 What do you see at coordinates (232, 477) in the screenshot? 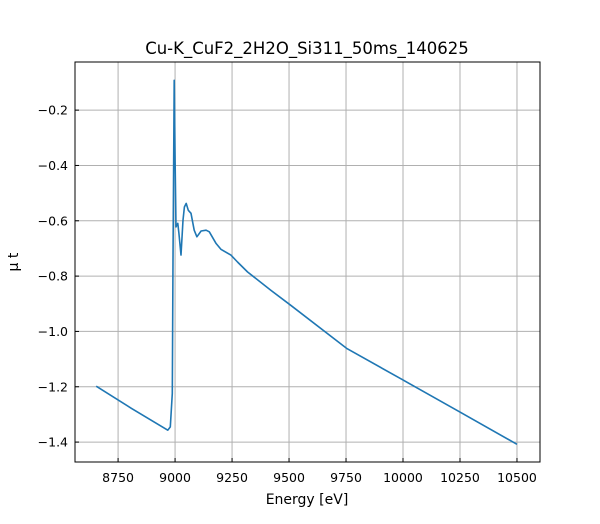
I see `x-tick-label: 9250` at bounding box center [232, 477].